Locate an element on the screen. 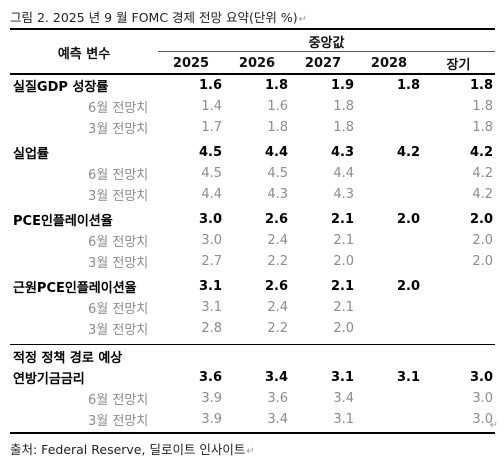 The height and width of the screenshot is (463, 504). table-row-unemployment-march: 3월 전망치 4.4 4.3 4.3 4.2 is located at coordinates (252, 194).